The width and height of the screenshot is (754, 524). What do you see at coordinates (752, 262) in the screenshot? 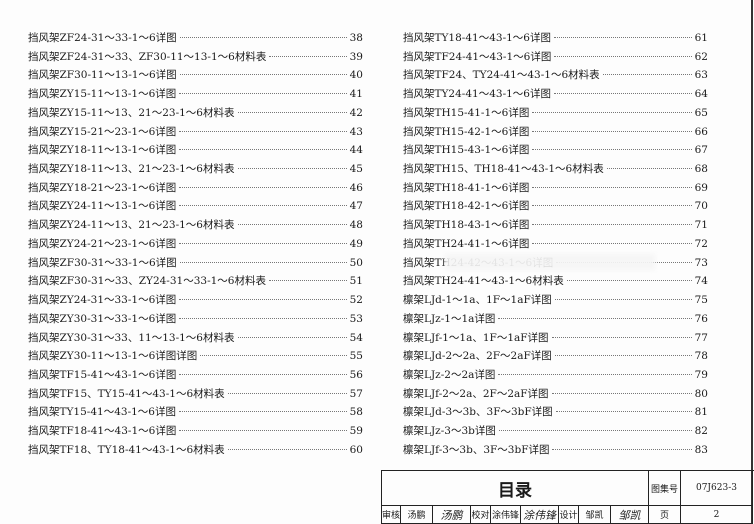
I see `frame-border` at bounding box center [752, 262].